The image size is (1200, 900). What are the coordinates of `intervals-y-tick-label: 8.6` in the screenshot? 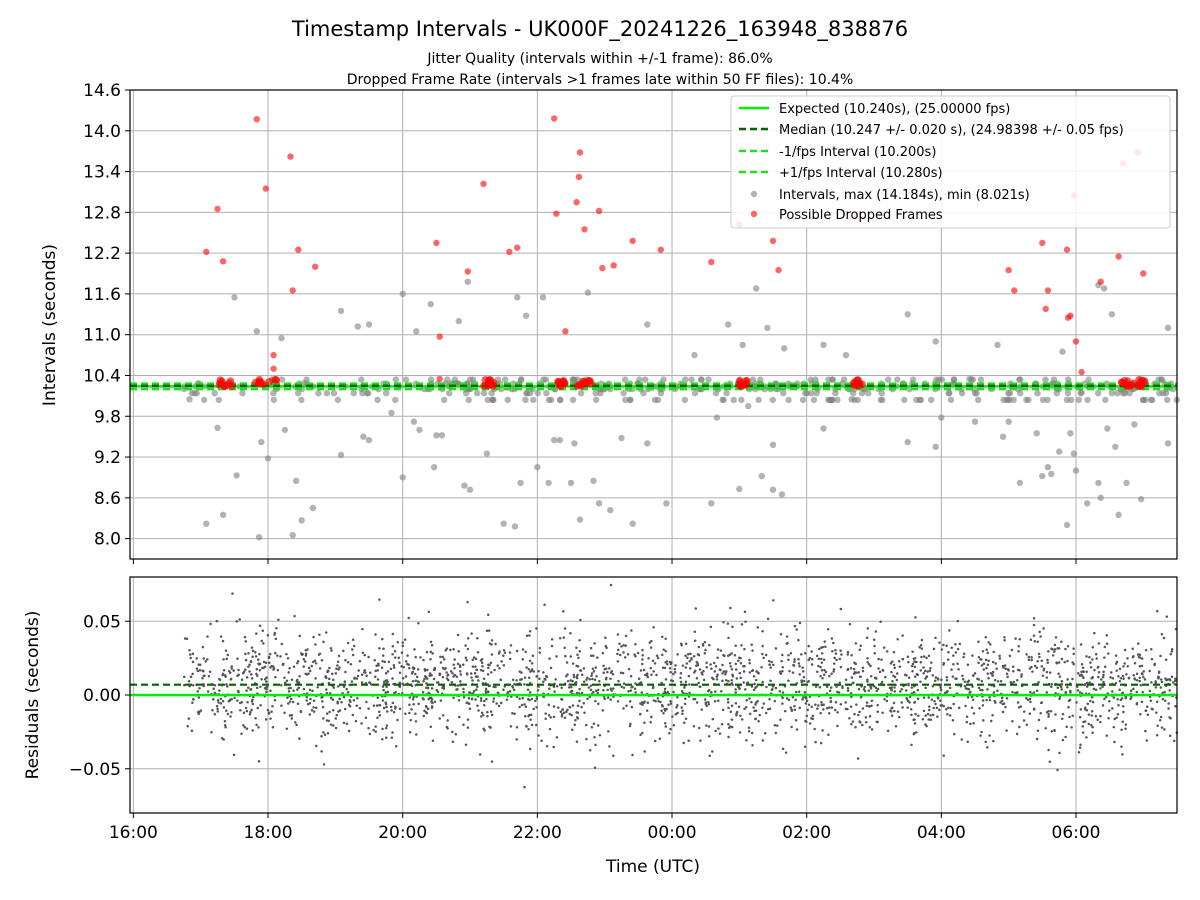 It's located at (107, 499).